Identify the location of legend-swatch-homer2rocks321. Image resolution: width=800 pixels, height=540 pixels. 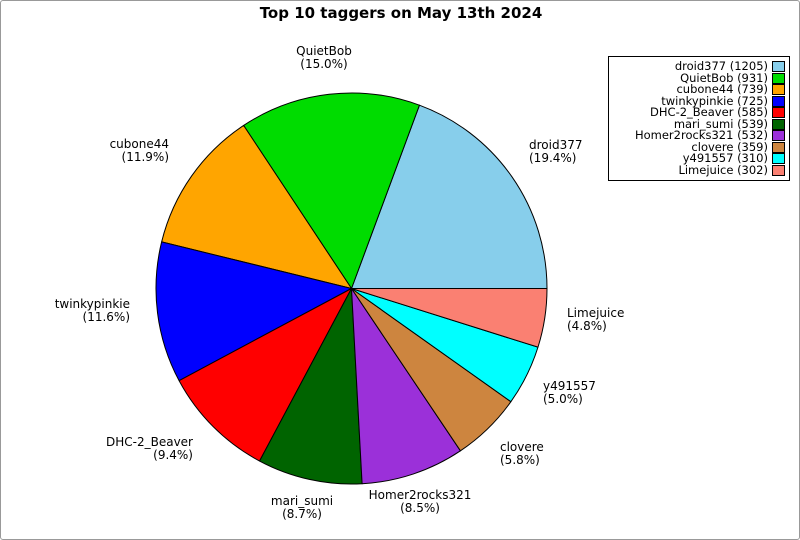
(778, 136).